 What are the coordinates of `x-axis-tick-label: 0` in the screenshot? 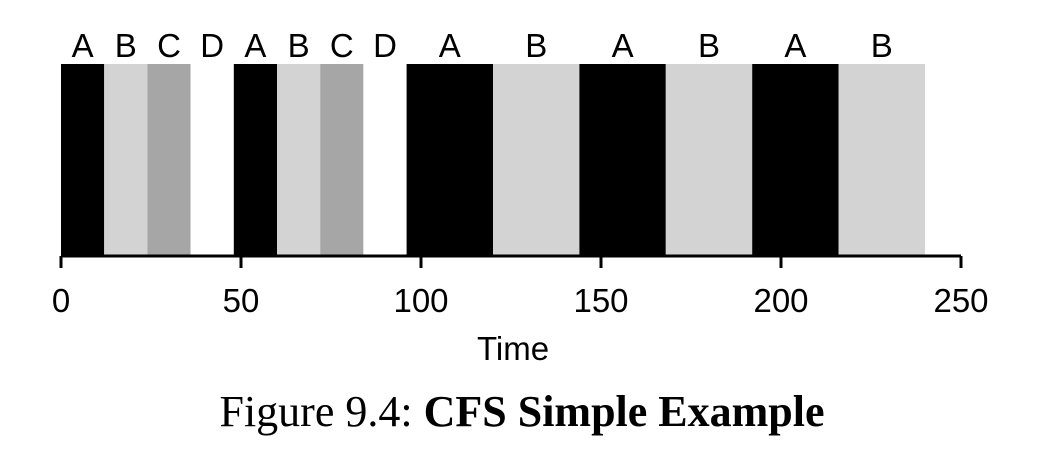 It's located at (61, 300).